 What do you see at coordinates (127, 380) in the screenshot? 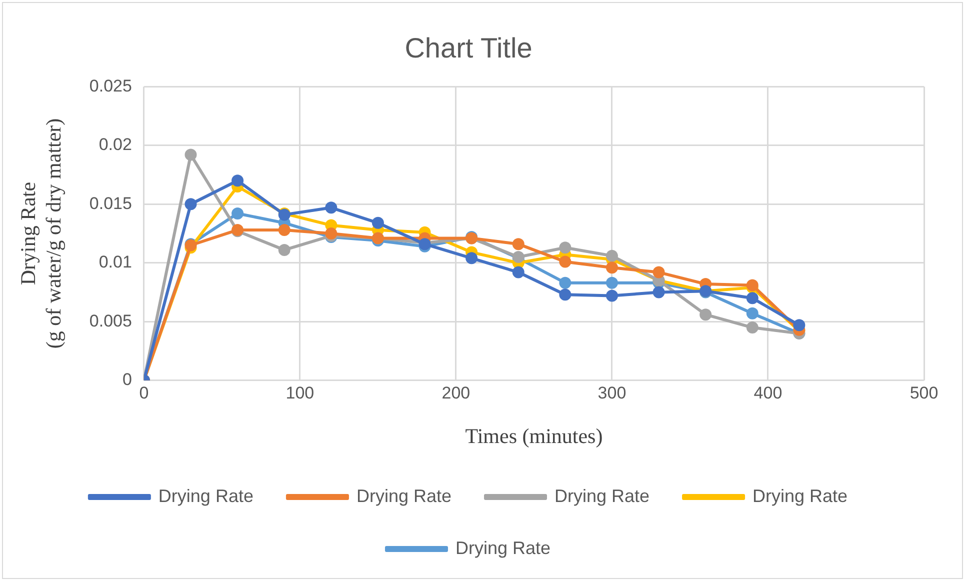
I see `y-tick-label: 0` at bounding box center [127, 380].